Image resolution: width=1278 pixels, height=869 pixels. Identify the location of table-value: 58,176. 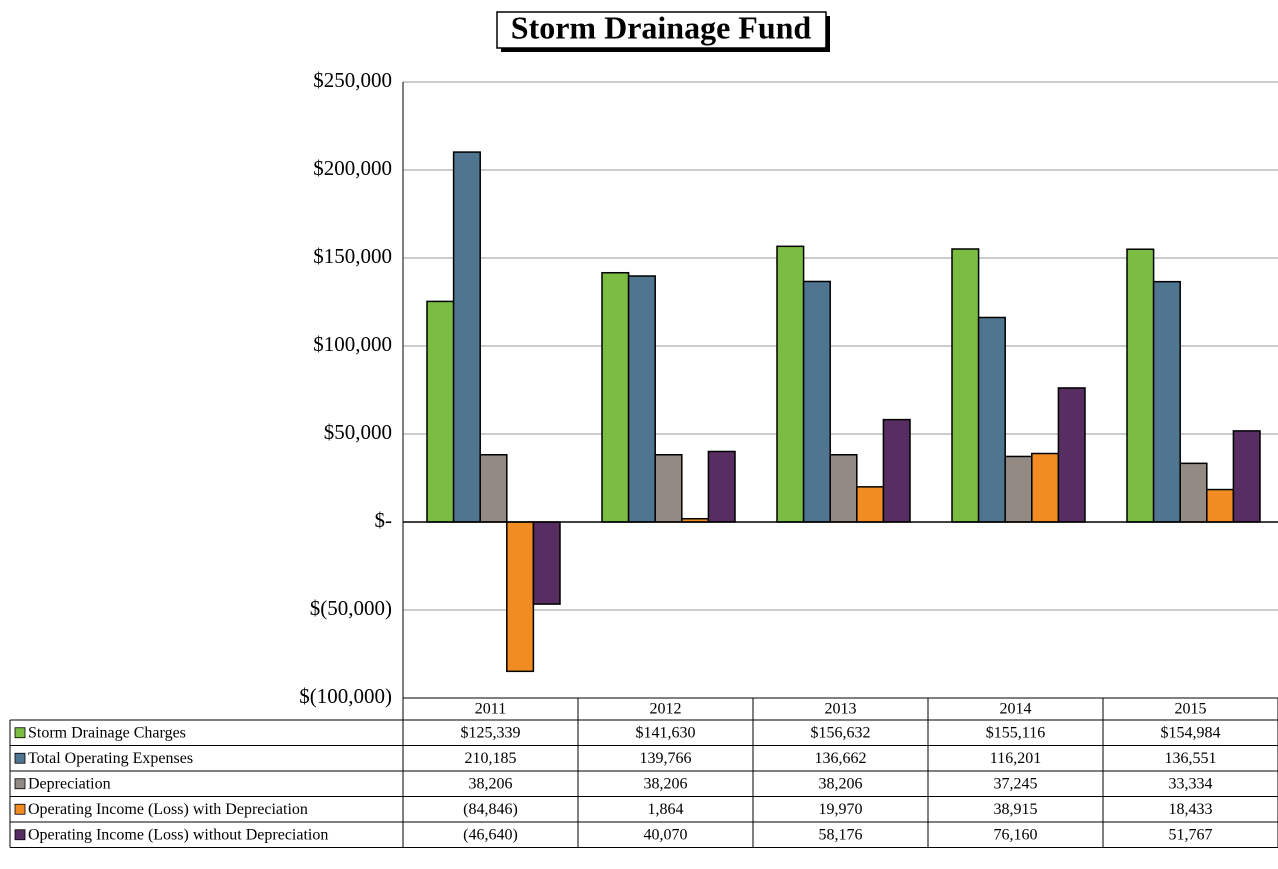
(841, 834).